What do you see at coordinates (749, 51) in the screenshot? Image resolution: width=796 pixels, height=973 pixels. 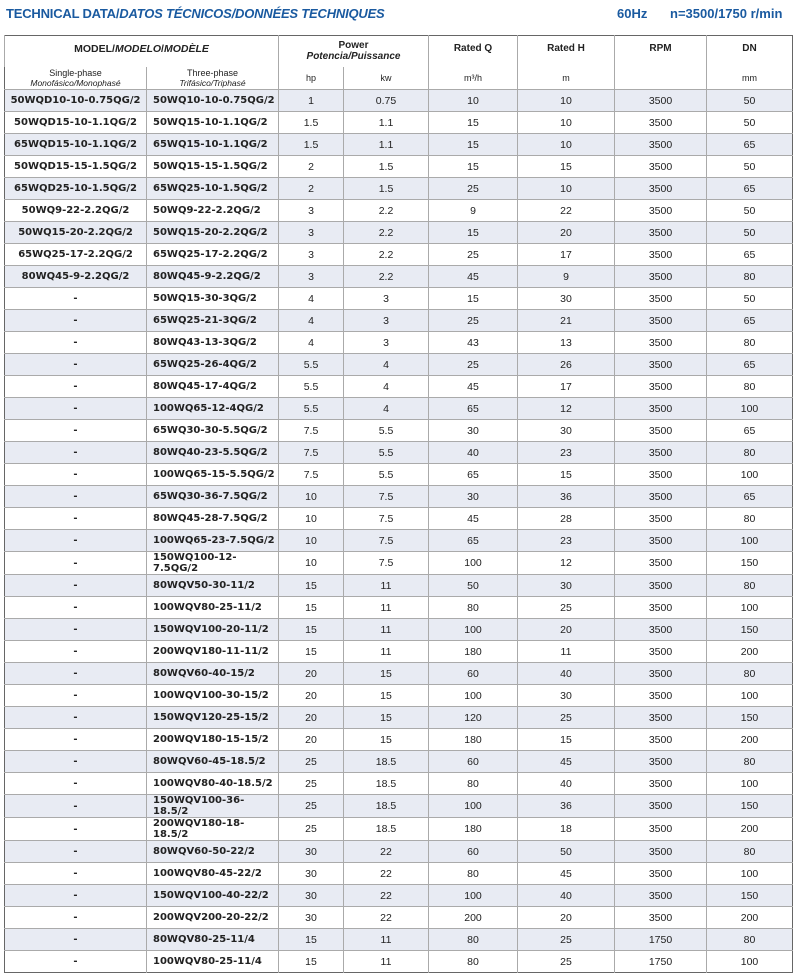 I see `dn-header: DN` at bounding box center [749, 51].